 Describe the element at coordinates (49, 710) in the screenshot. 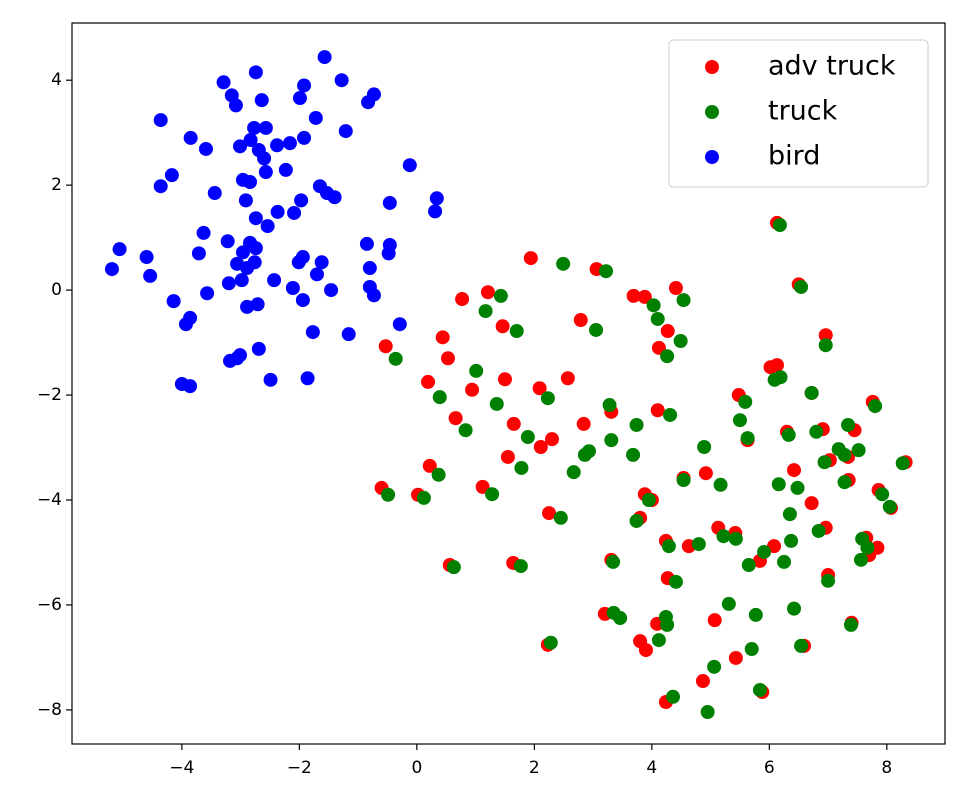

I see `y-tick-label: −8` at that location.